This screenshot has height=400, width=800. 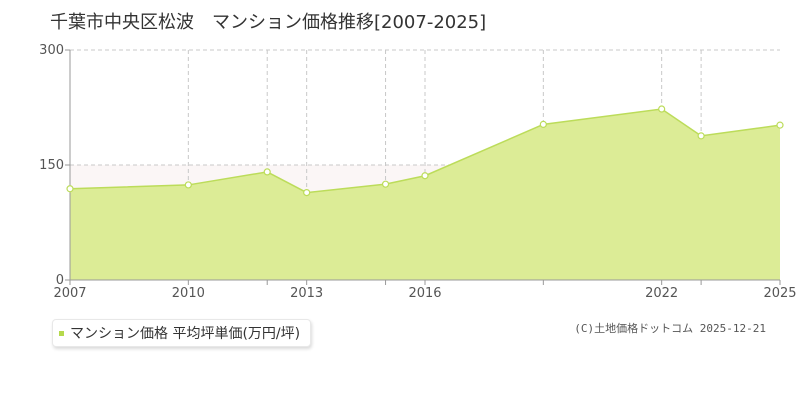 What do you see at coordinates (424, 293) in the screenshot?
I see `x-tick-label: 2016` at bounding box center [424, 293].